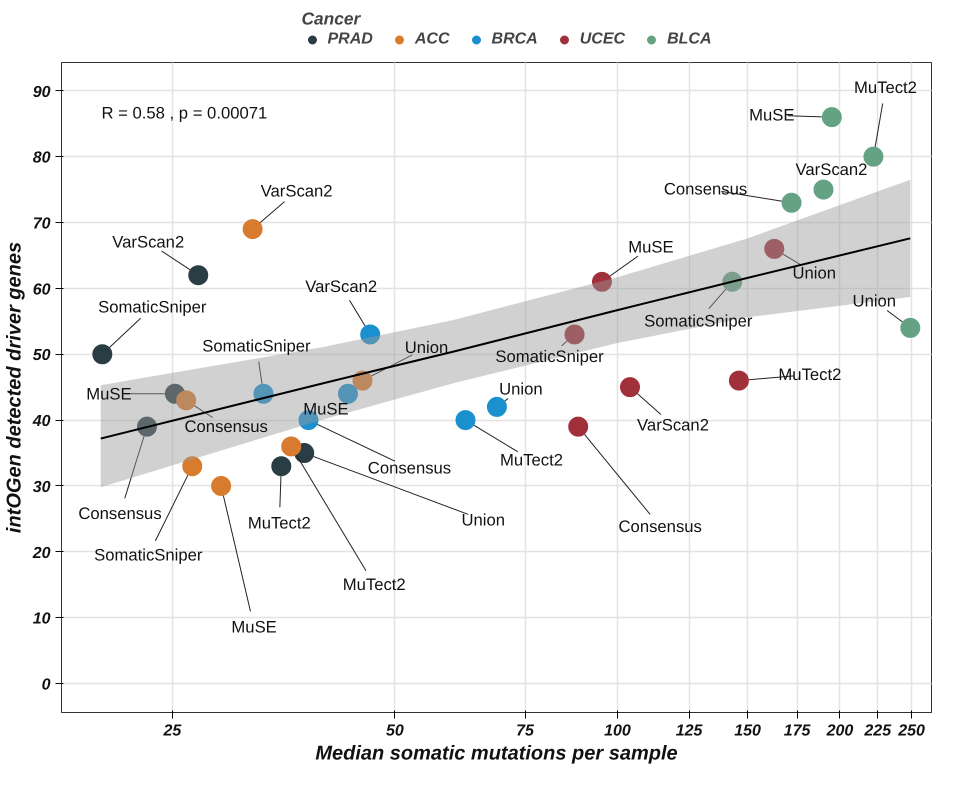 The image size is (978, 802). I want to click on legend-label: BLCA, so click(689, 39).